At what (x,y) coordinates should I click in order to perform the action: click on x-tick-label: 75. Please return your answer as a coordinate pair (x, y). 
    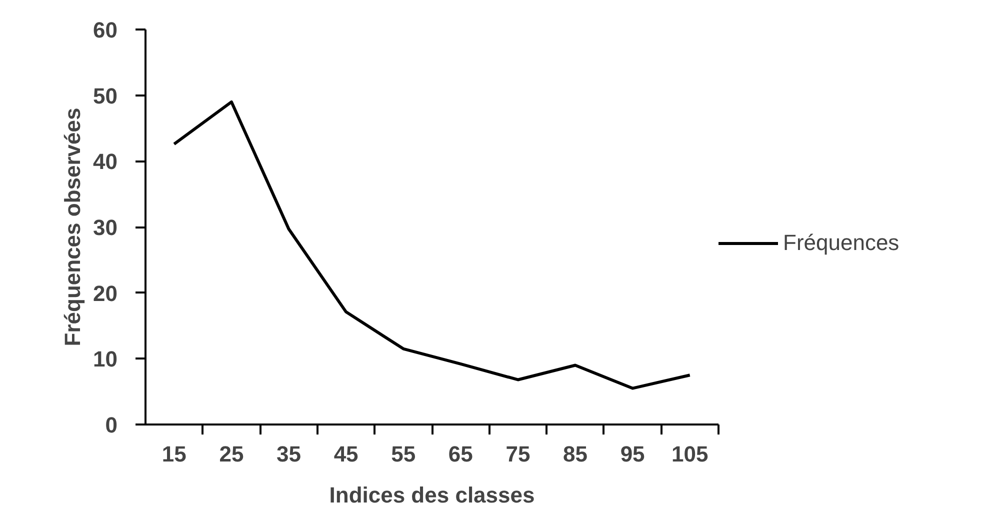
    Looking at the image, I should click on (518, 454).